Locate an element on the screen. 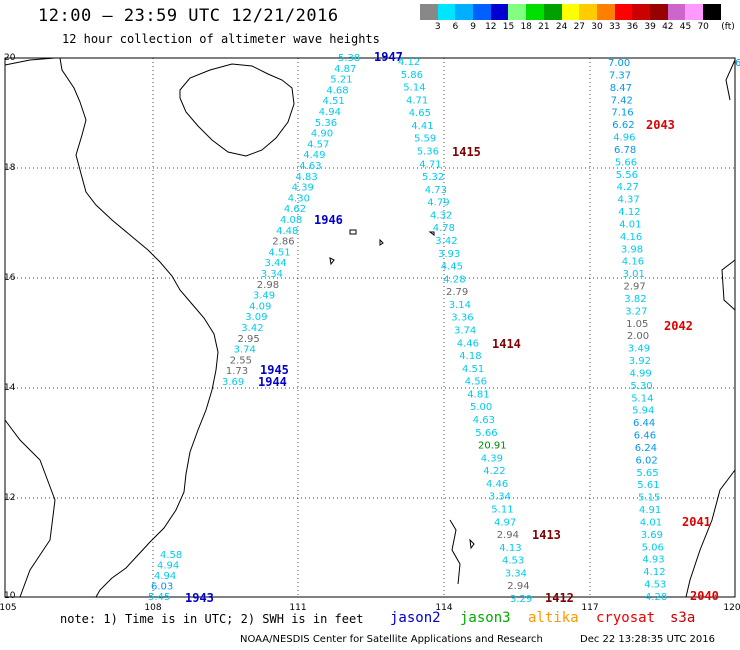  wave-height-value: 5.86 is located at coordinates (412, 75).